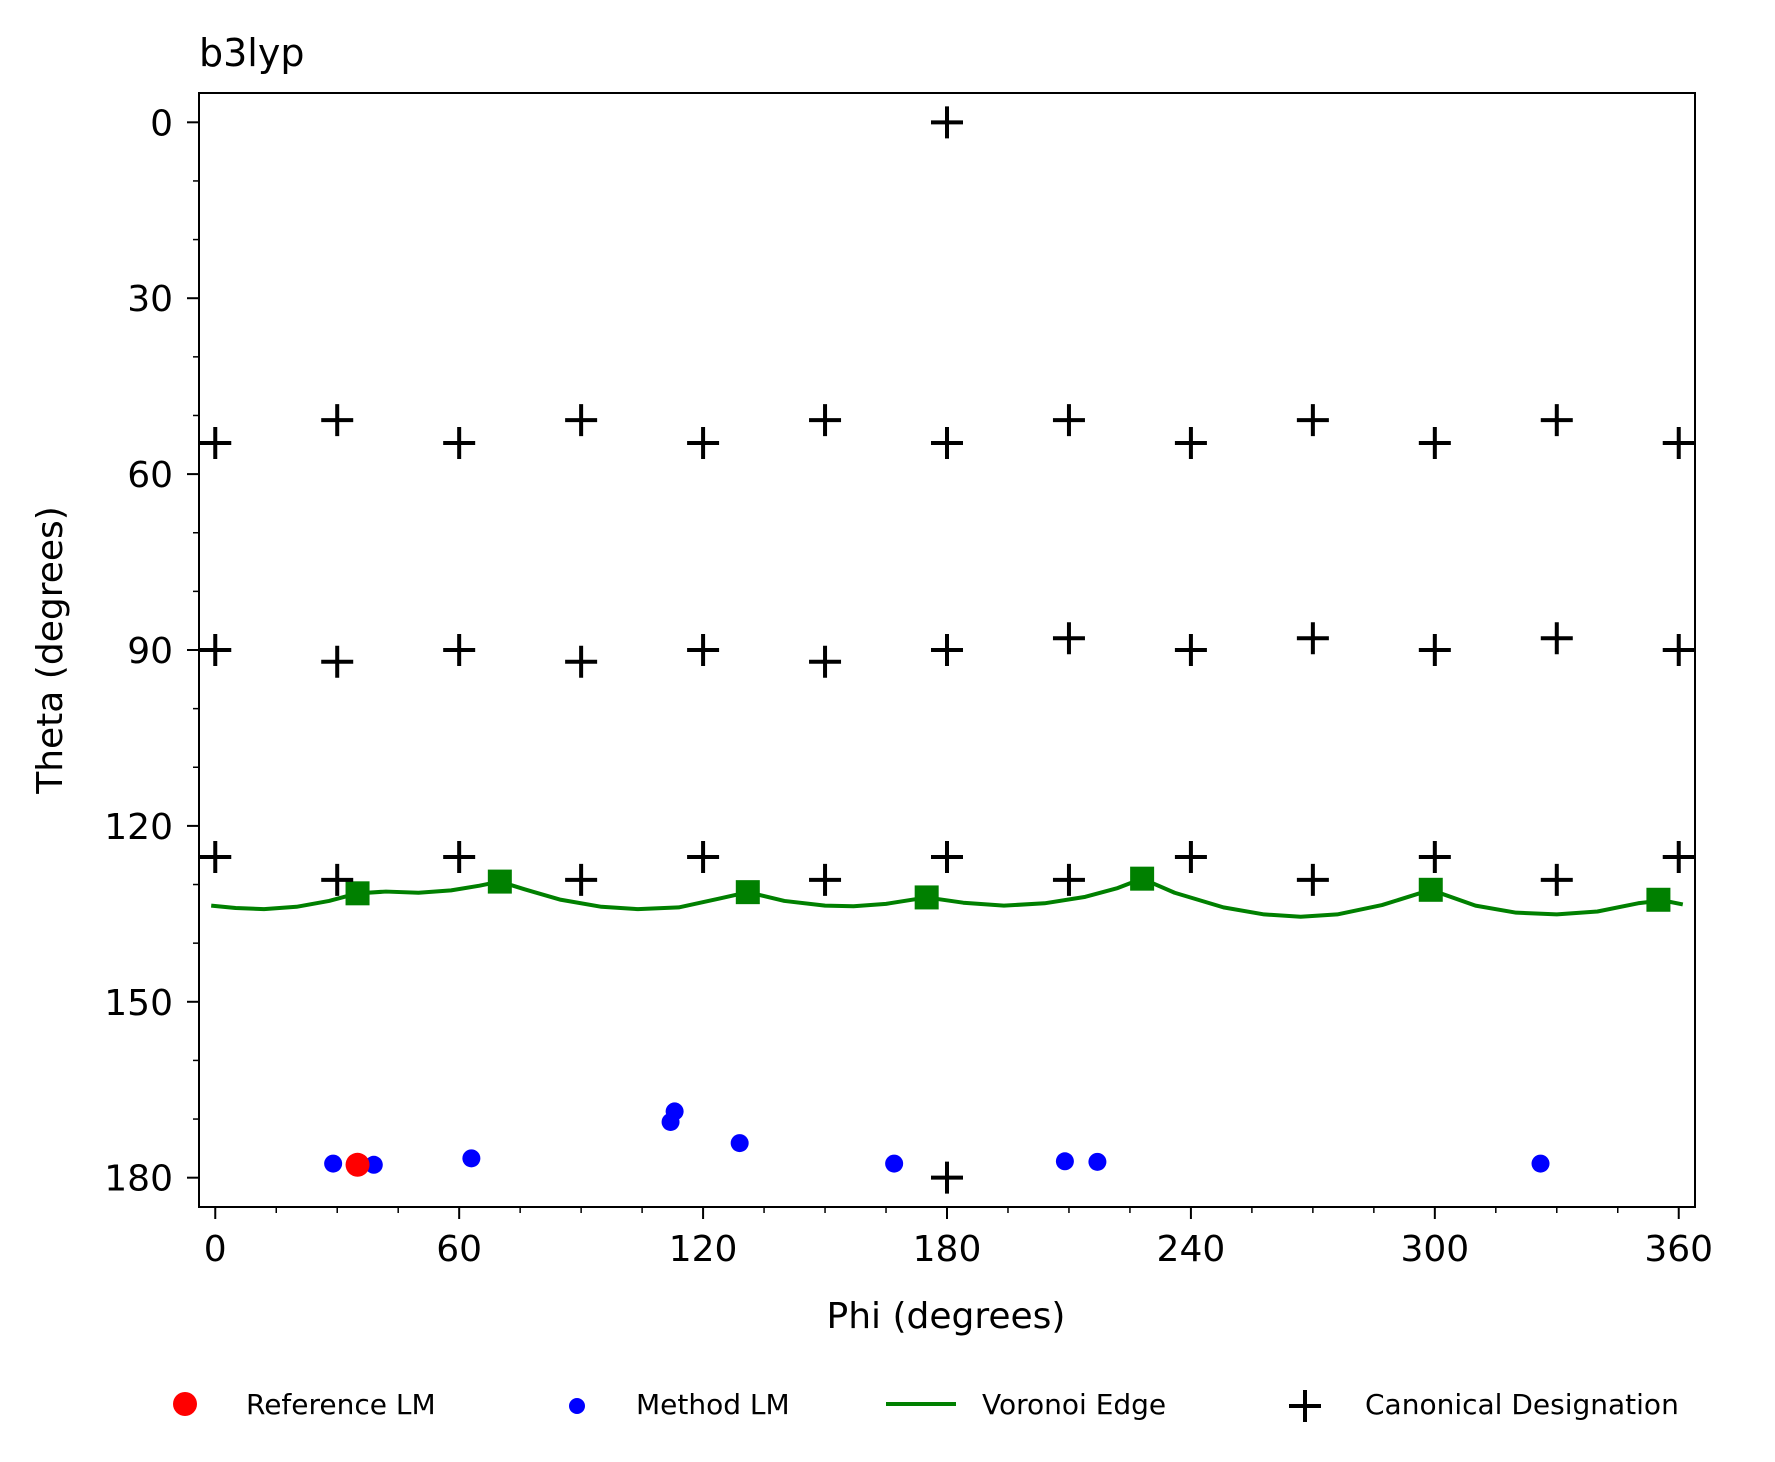 The image size is (1775, 1462). What do you see at coordinates (138, 827) in the screenshot?
I see `y-tick-label: 120` at bounding box center [138, 827].